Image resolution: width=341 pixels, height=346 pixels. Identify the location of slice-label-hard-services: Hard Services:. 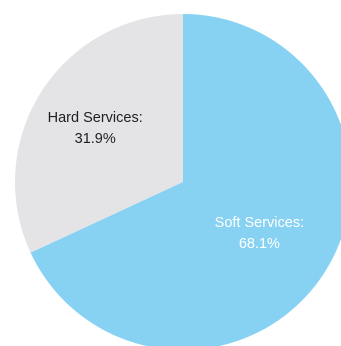
(95, 118).